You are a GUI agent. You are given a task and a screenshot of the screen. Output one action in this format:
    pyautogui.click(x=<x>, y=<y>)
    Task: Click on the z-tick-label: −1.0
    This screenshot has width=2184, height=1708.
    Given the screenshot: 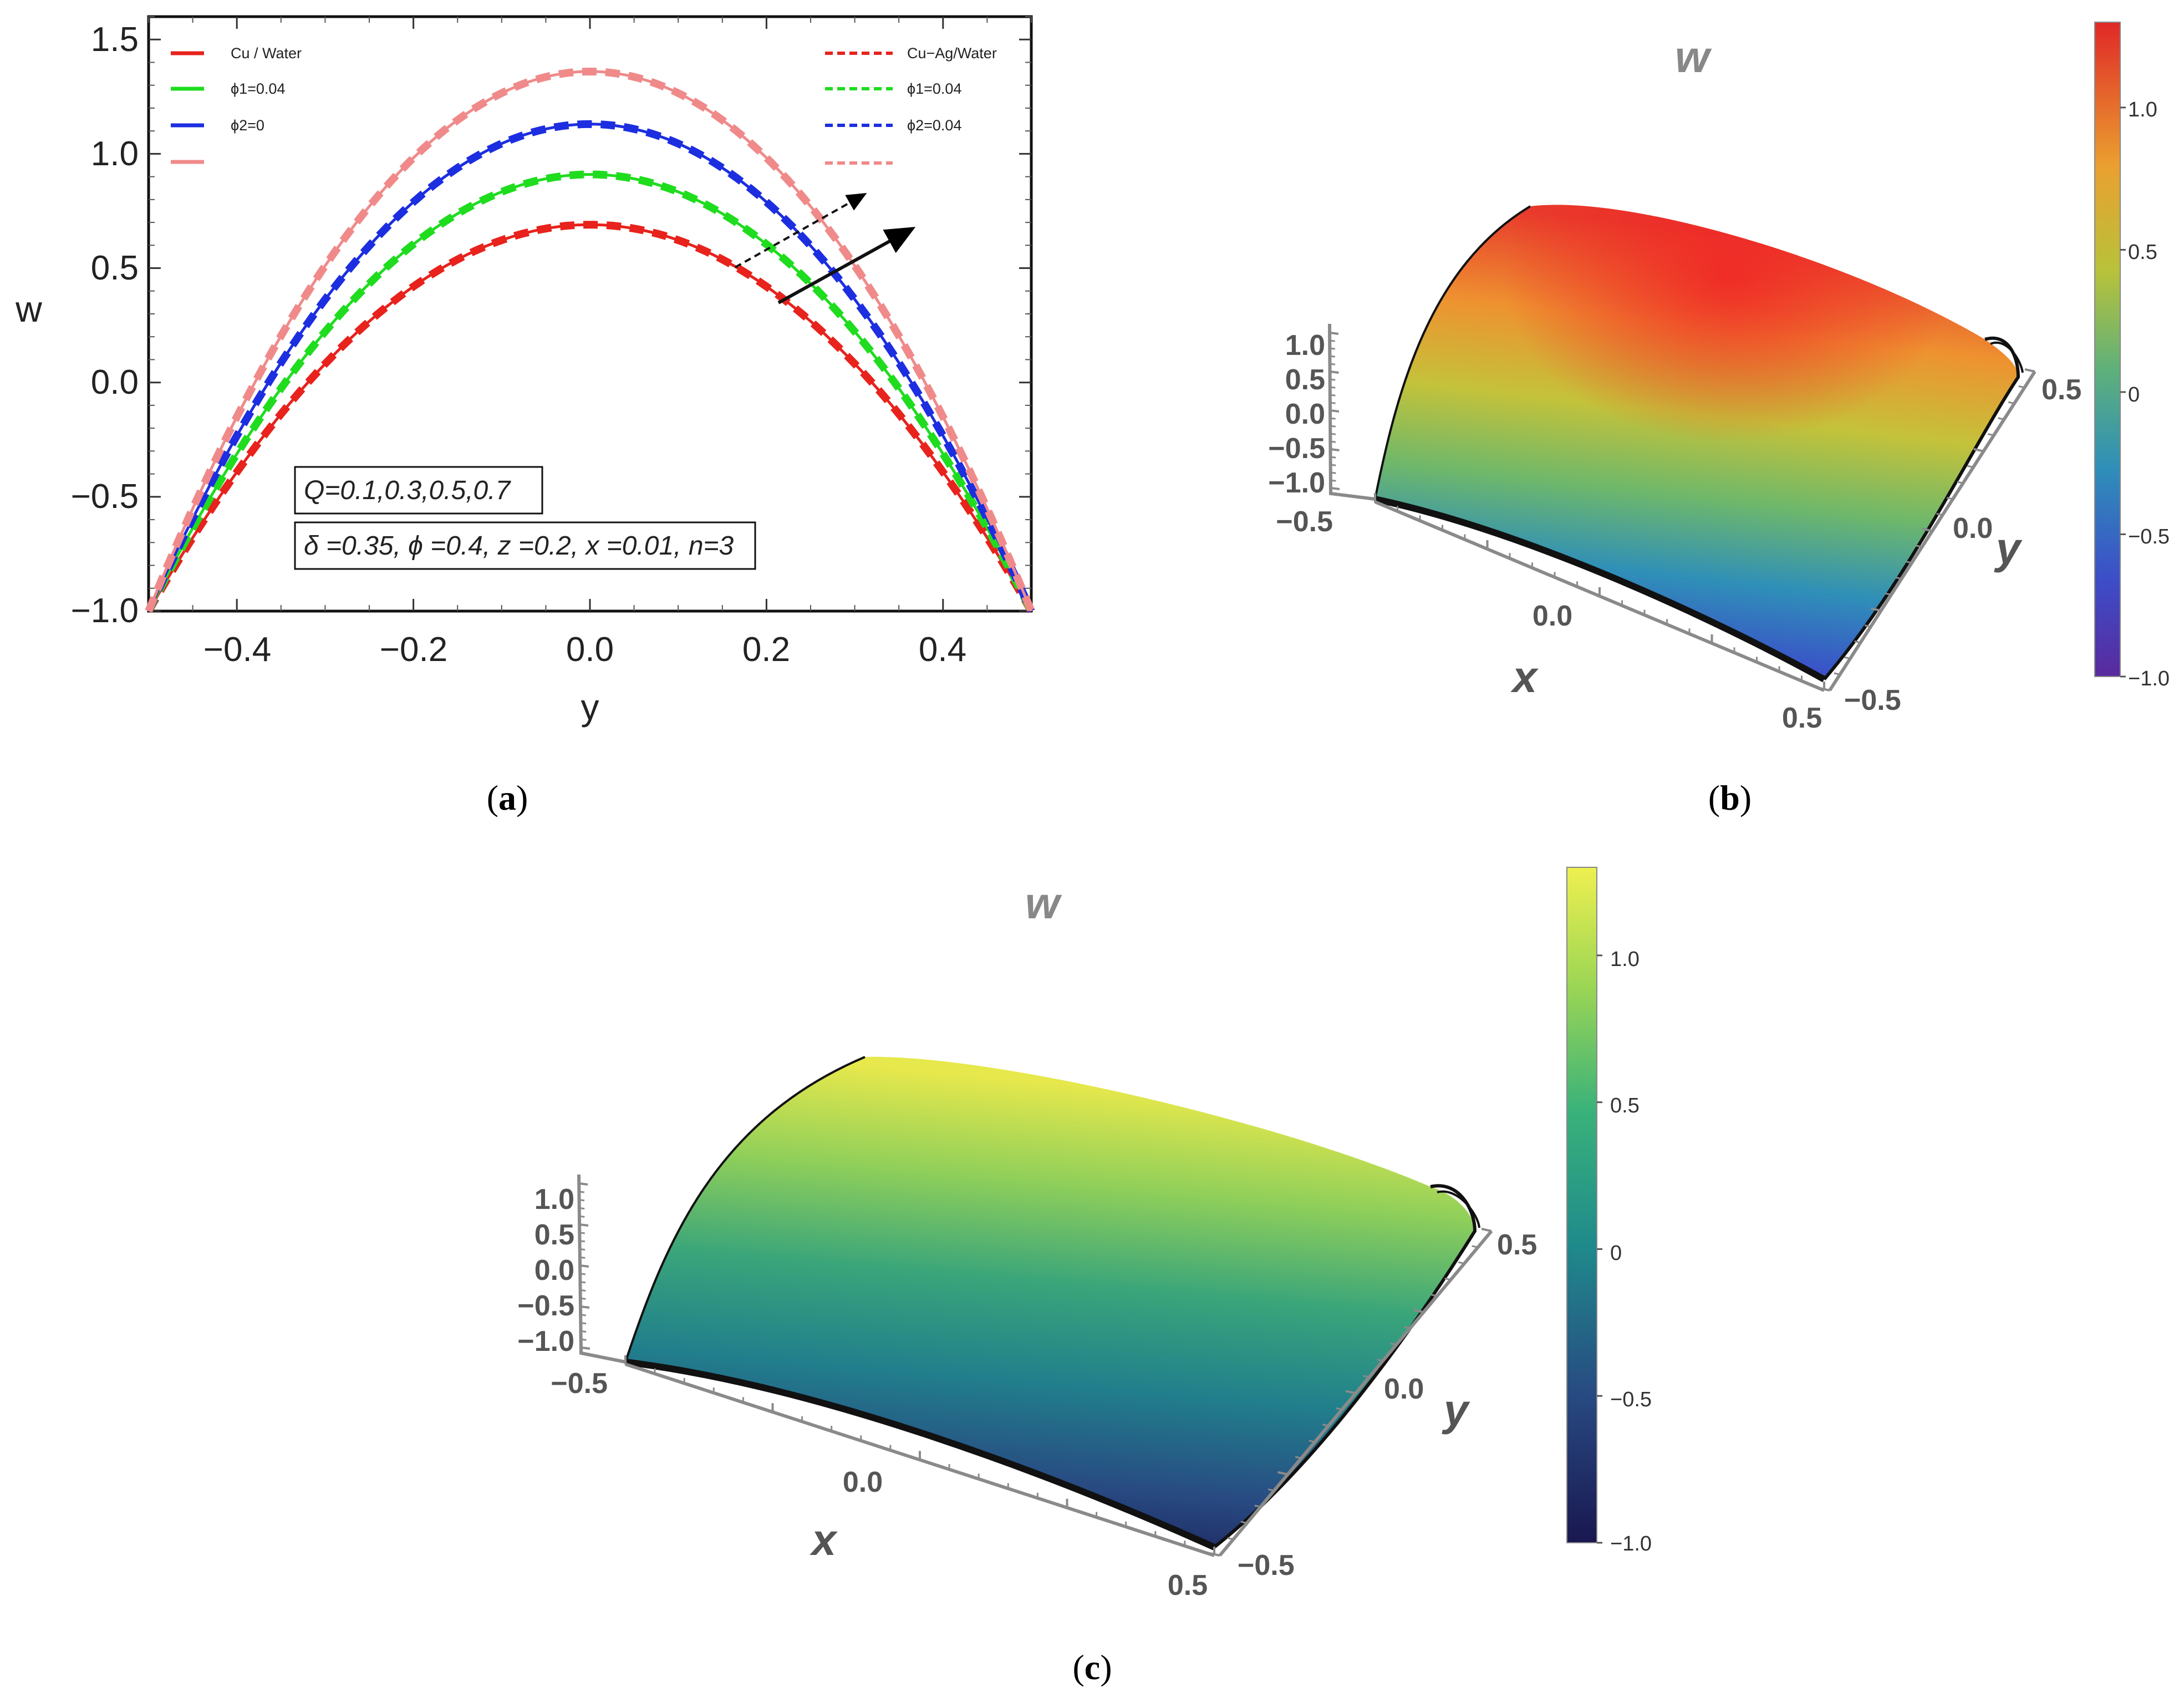 What is the action you would take?
    pyautogui.click(x=1297, y=483)
    